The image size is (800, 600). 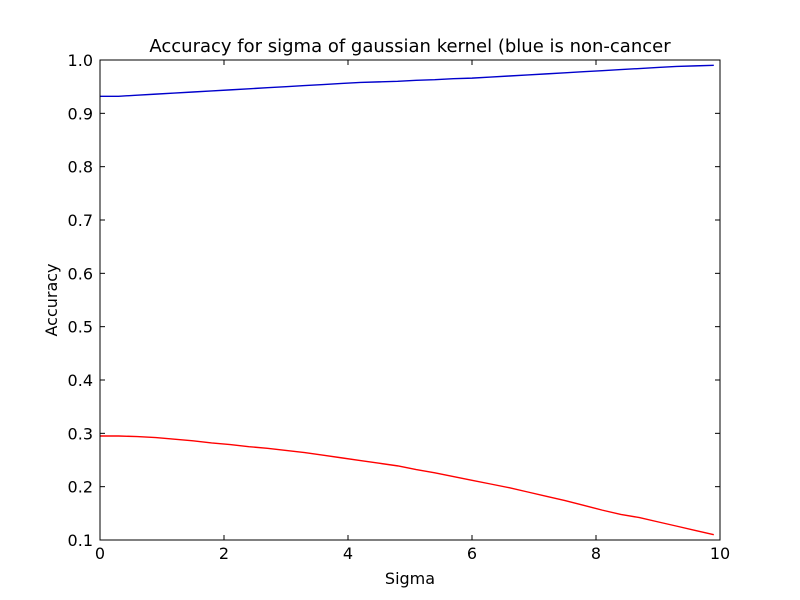 What do you see at coordinates (720, 553) in the screenshot?
I see `x-tick-label: 10` at bounding box center [720, 553].